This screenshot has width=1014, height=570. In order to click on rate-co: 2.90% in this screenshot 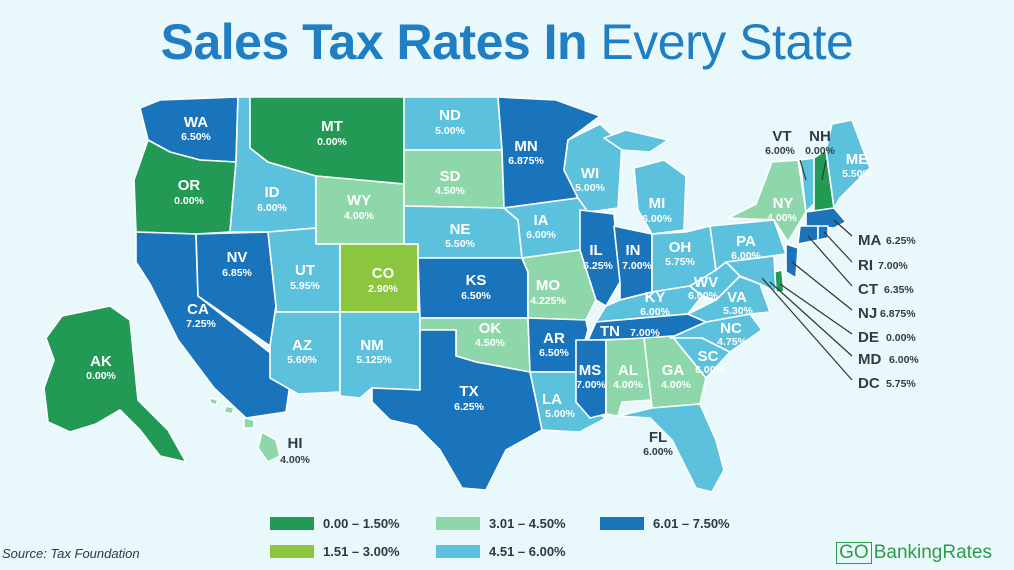, I will do `click(383, 289)`.